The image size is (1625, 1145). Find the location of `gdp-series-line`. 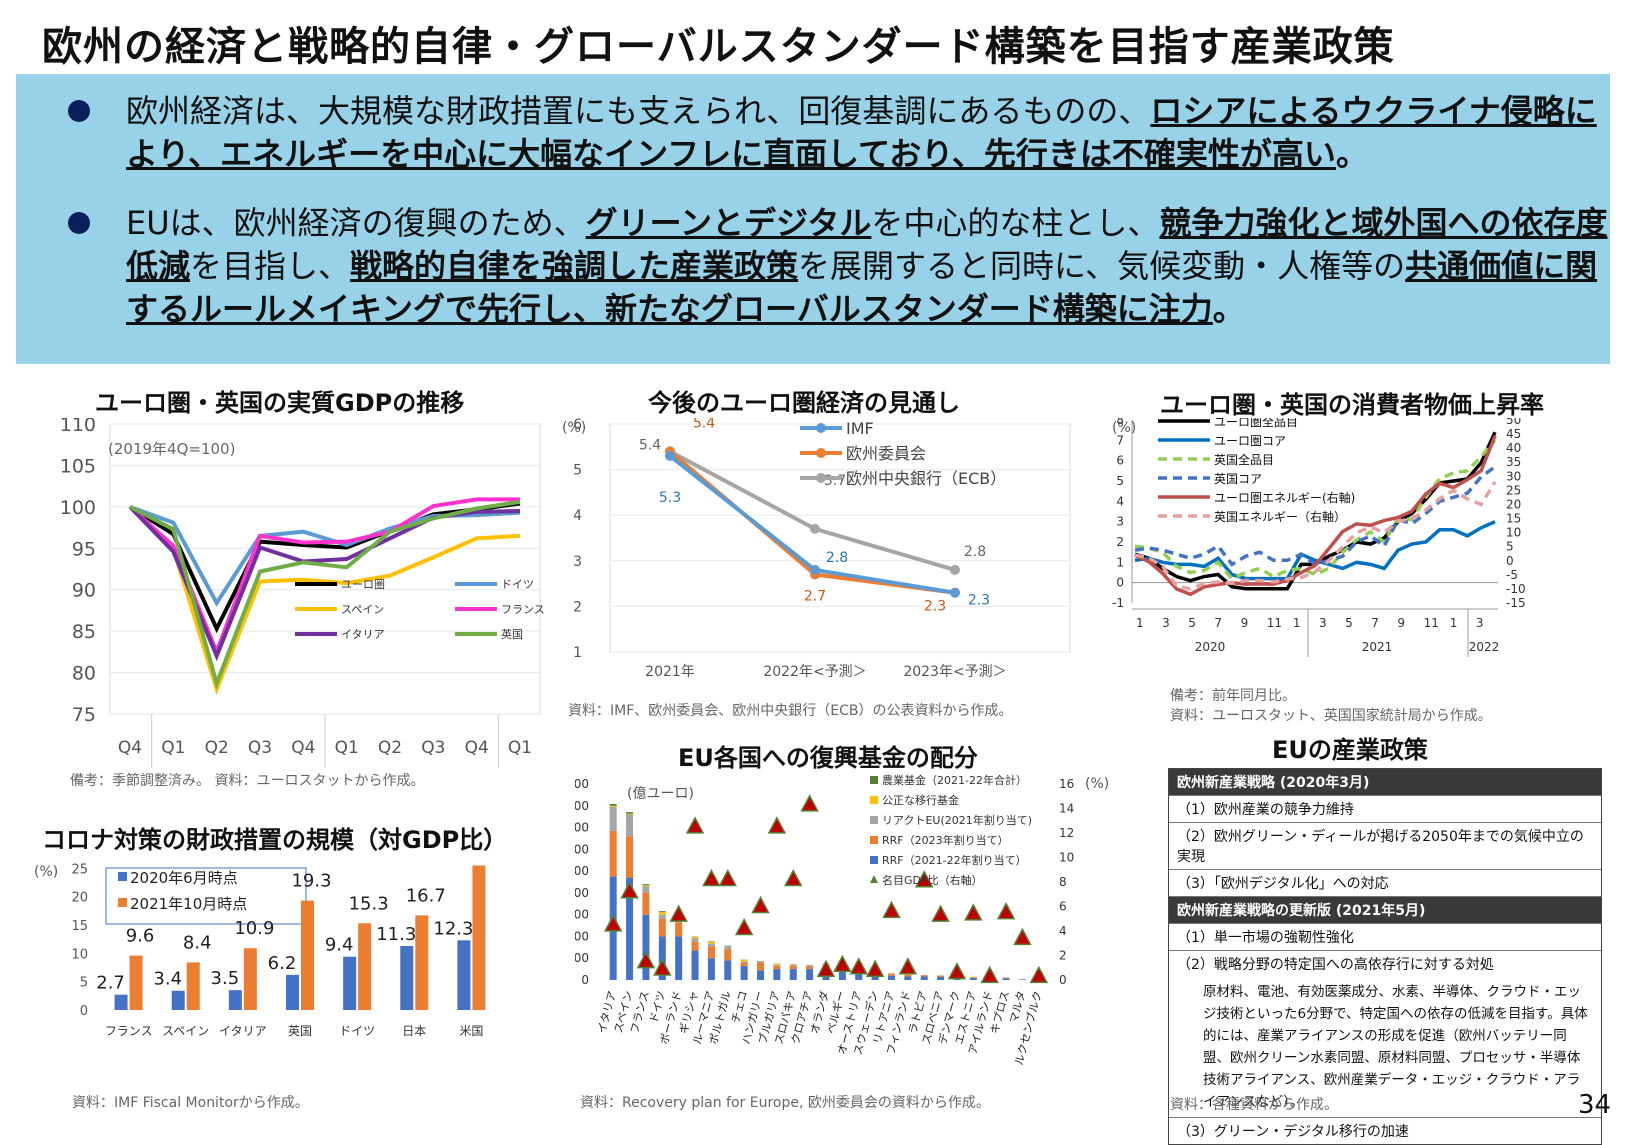

gdp-series-line is located at coordinates (325, 575).